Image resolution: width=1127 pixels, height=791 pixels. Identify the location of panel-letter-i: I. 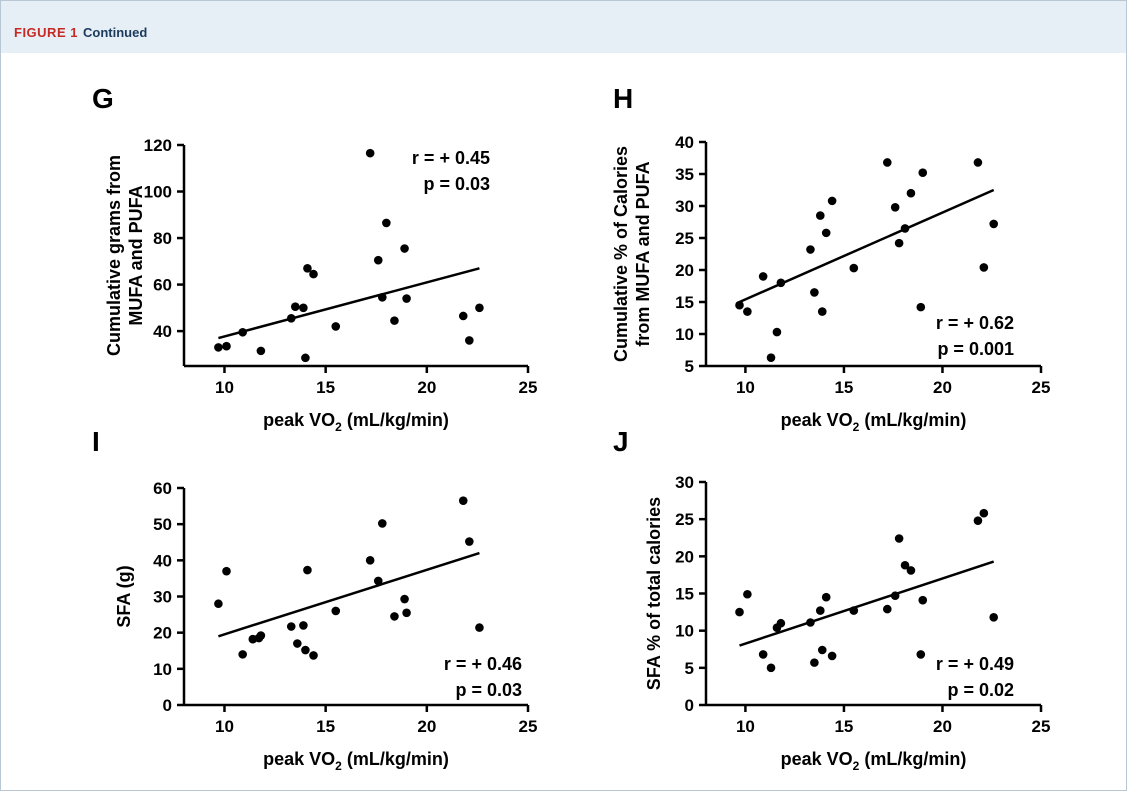
(96, 441).